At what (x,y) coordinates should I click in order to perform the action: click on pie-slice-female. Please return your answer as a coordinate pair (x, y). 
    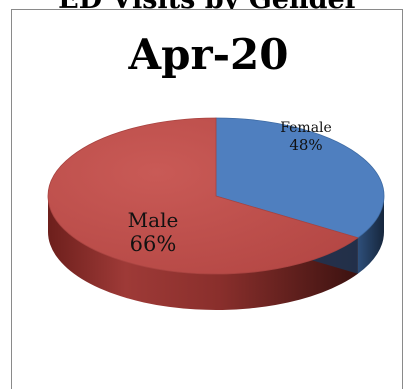
    Looking at the image, I should click on (300, 178).